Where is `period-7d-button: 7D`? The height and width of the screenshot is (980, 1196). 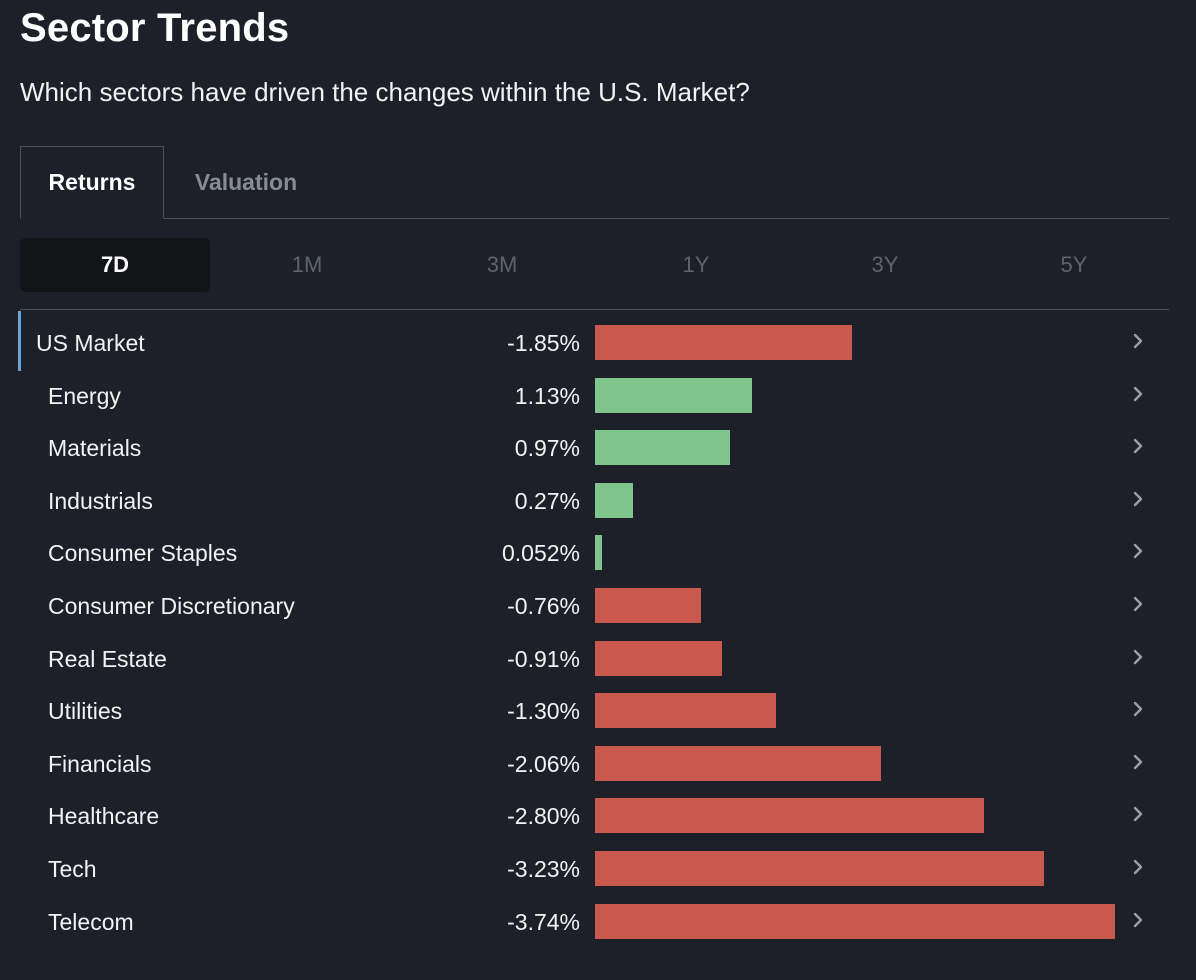
period-7d-button: 7D is located at coordinates (115, 265).